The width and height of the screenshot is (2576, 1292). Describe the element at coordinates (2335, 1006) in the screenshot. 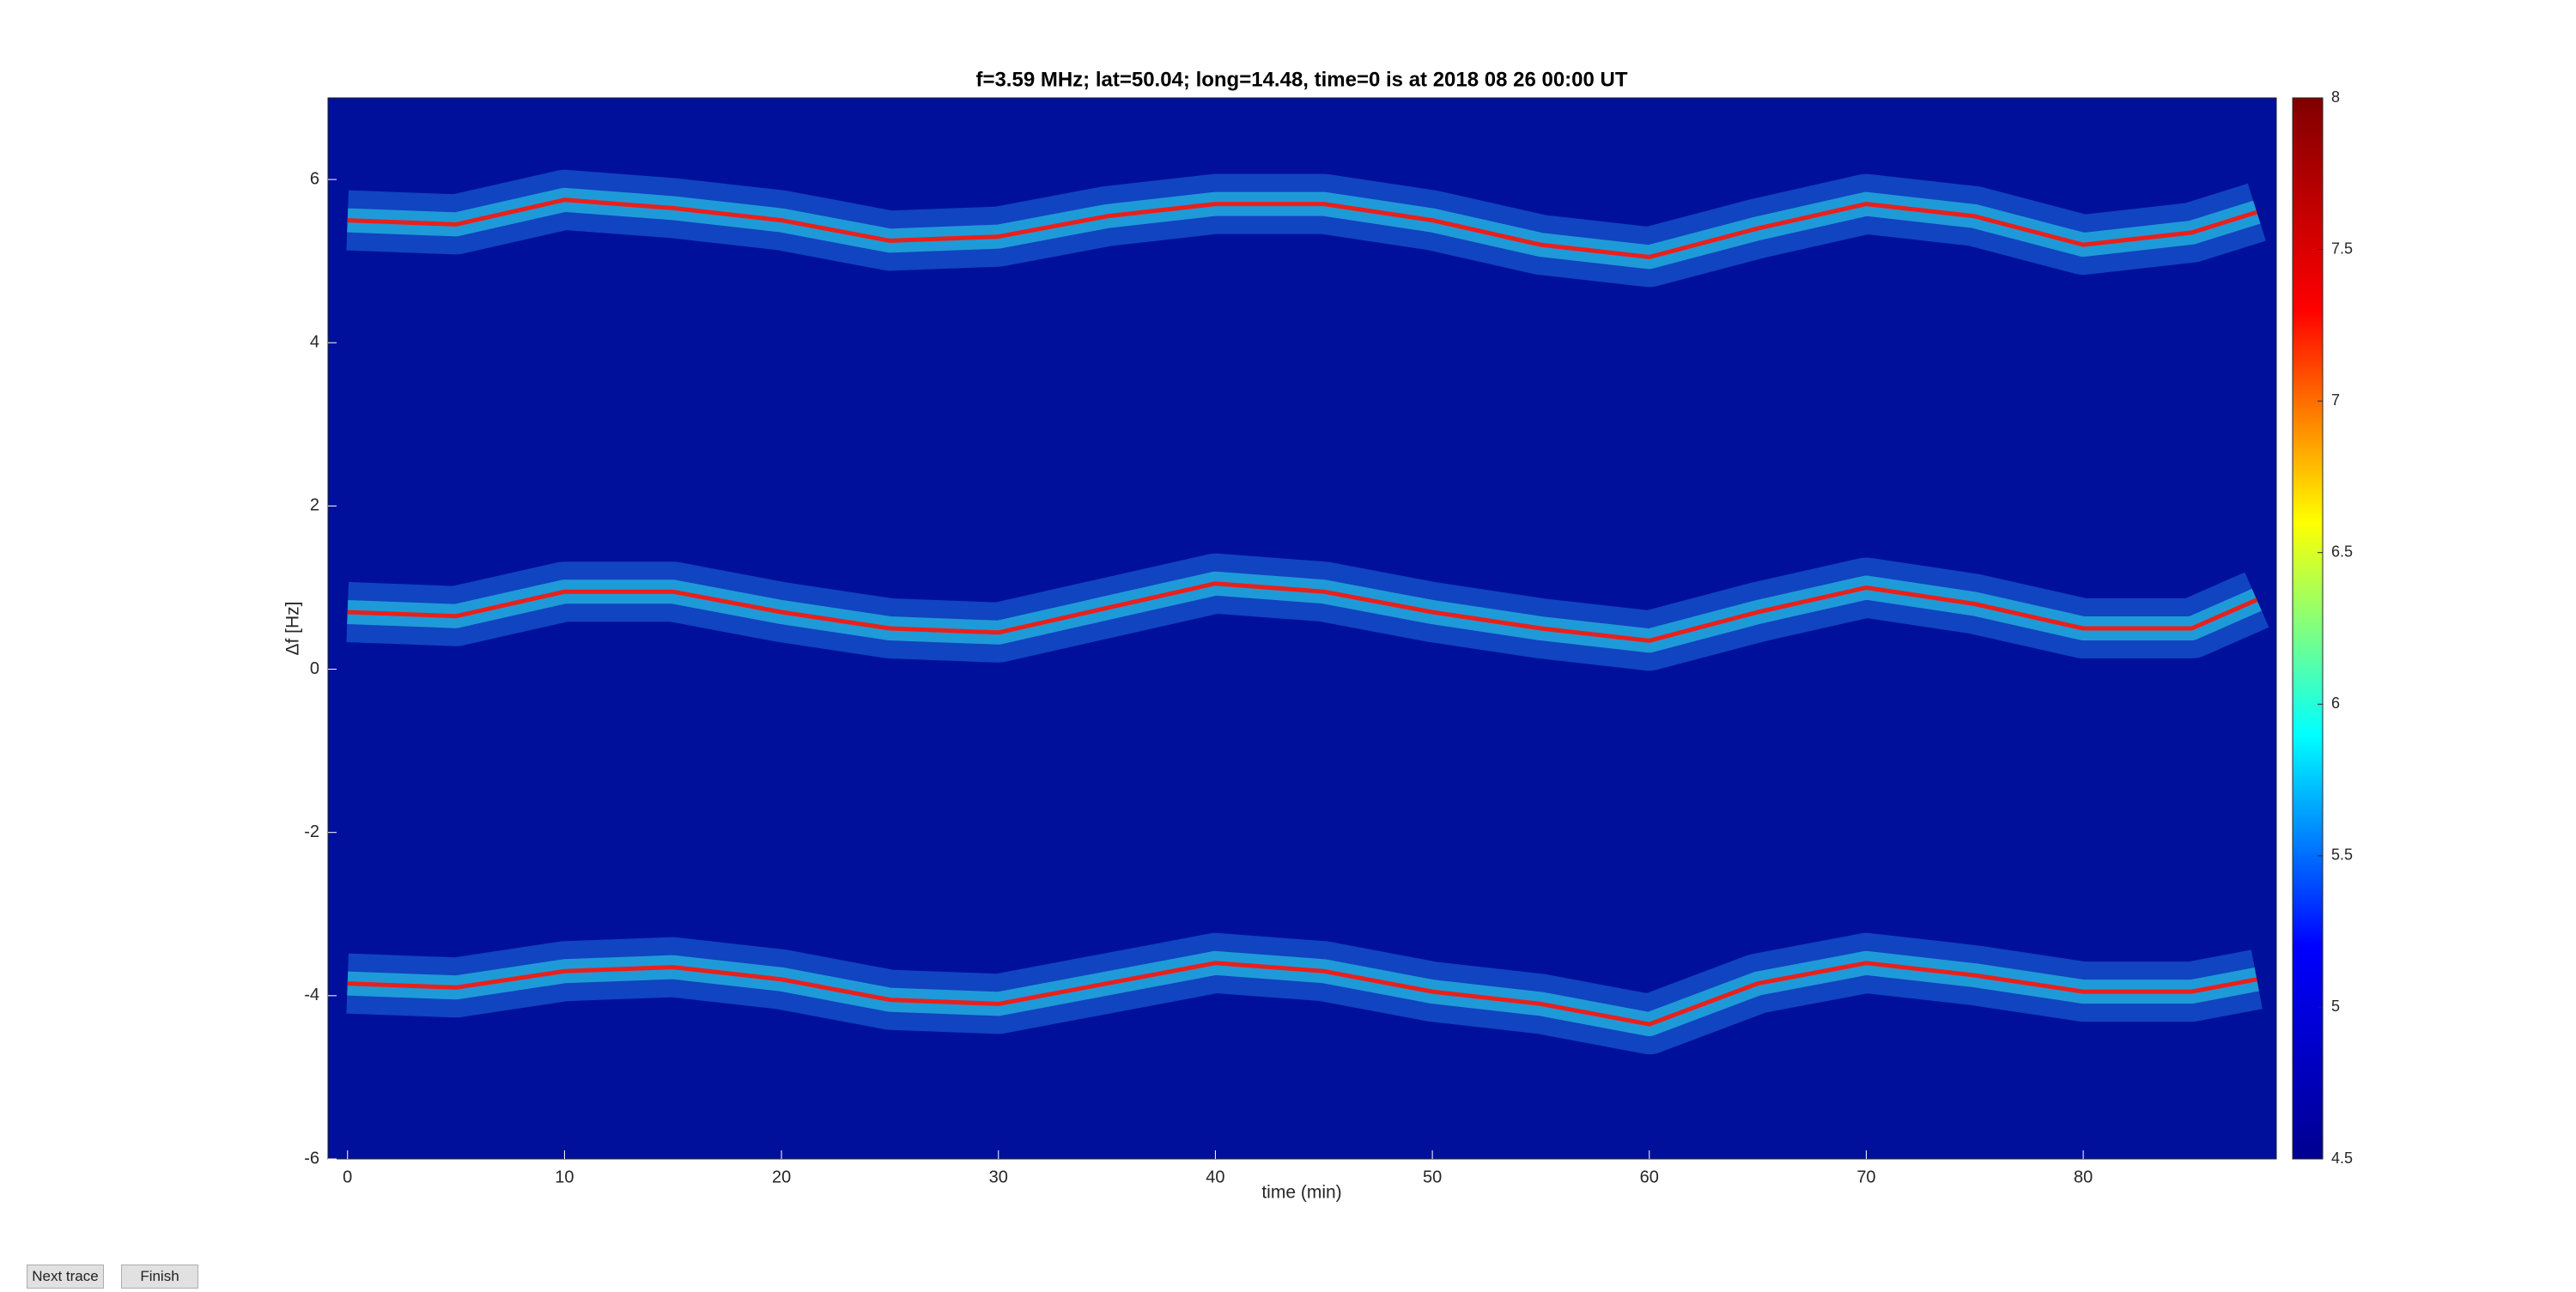

I see `colorbar-tick-label: 5` at that location.